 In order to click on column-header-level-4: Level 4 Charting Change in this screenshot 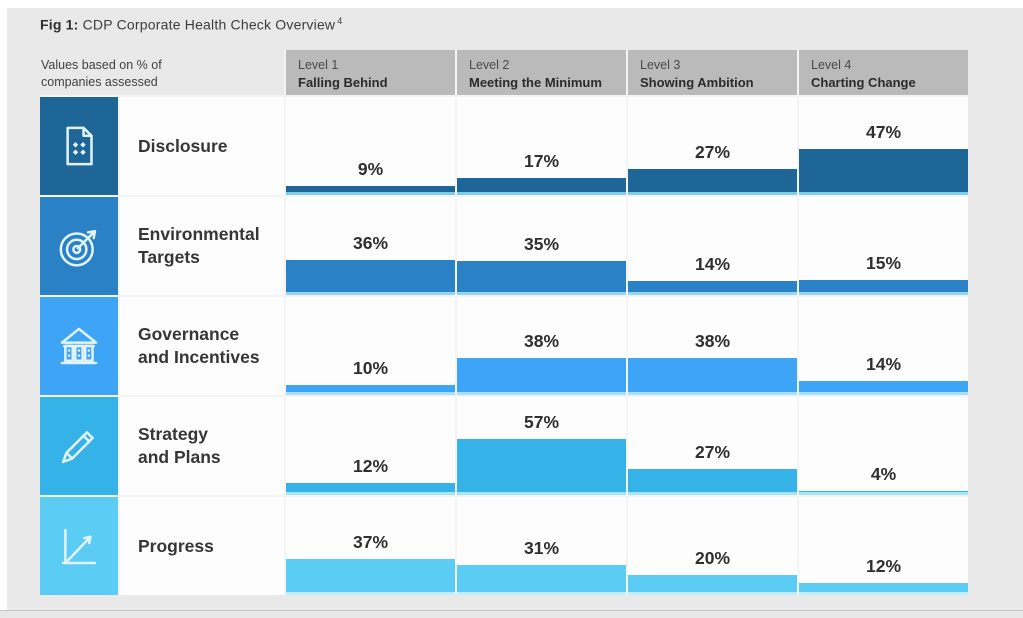, I will do `click(883, 72)`.